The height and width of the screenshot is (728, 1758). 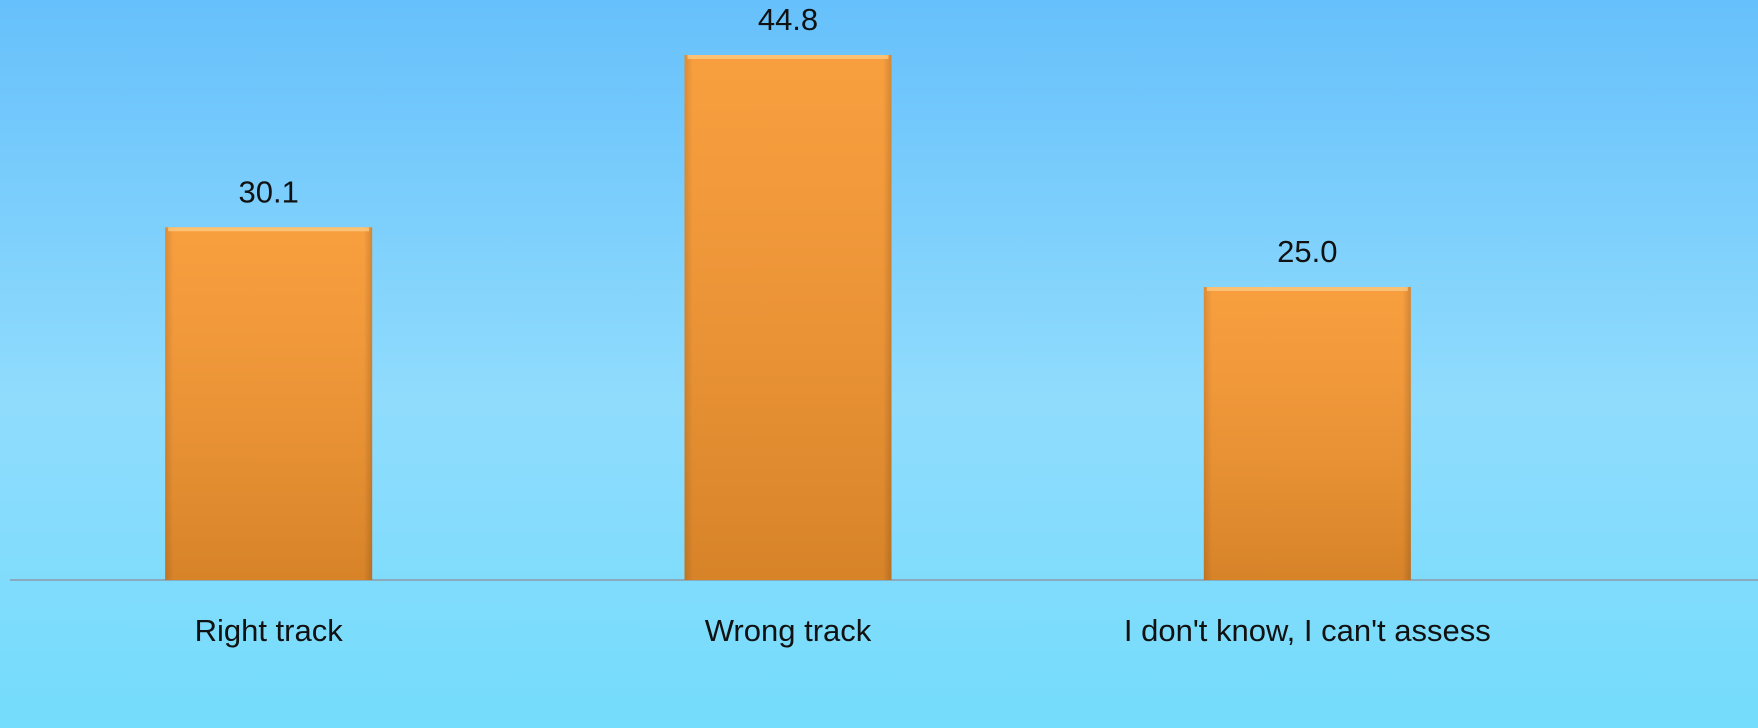 What do you see at coordinates (1307, 630) in the screenshot?
I see `x-tick-label: I don't know, I can't assess` at bounding box center [1307, 630].